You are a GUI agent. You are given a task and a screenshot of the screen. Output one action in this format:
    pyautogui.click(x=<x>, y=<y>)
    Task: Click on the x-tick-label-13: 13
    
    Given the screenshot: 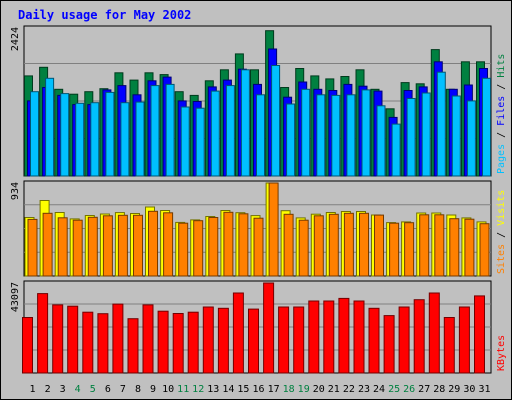 What is the action you would take?
    pyautogui.click(x=213, y=389)
    